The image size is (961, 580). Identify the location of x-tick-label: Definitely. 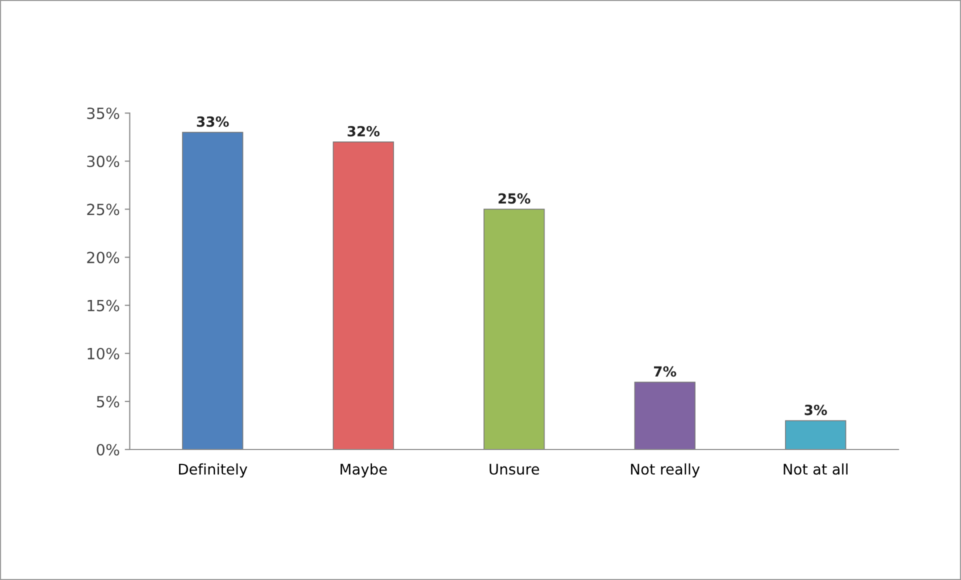
(213, 470).